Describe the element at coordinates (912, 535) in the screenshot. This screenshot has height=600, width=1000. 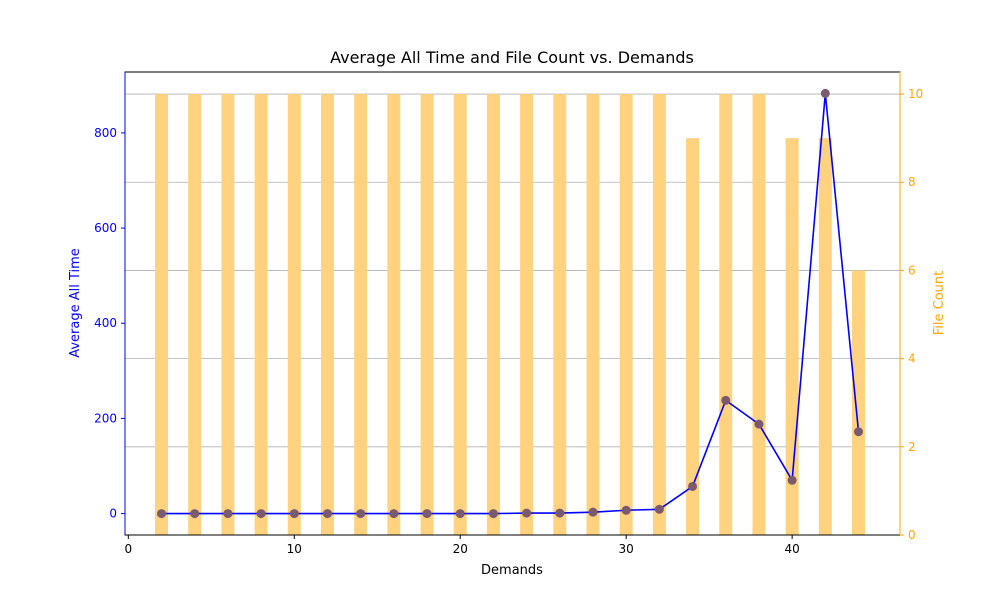
I see `y-right-tick-label-0: 0` at that location.